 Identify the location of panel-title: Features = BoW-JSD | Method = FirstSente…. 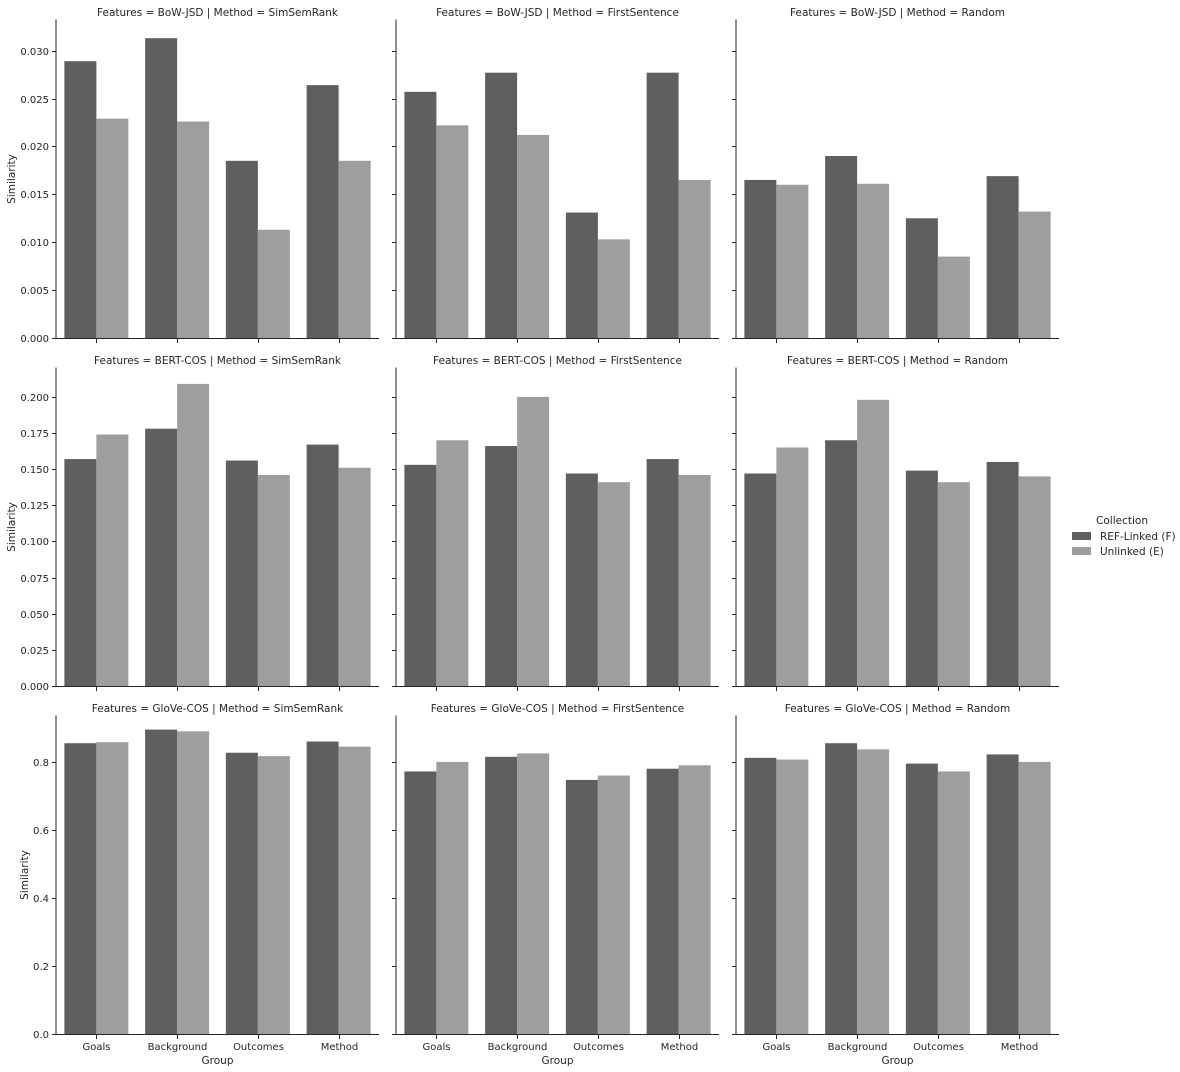
(557, 13).